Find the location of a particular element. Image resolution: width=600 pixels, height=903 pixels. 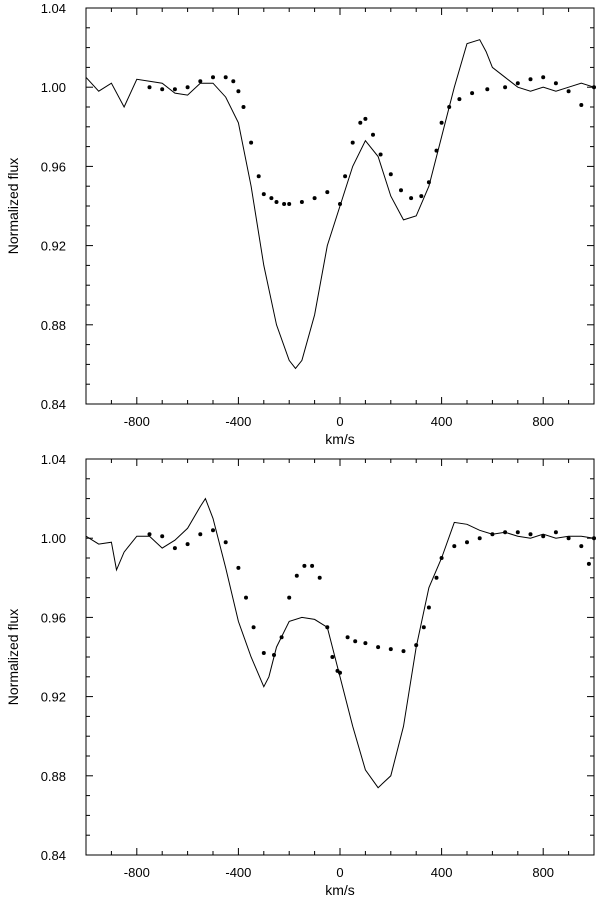

x-axis-label-top: km/s is located at coordinates (340, 439).